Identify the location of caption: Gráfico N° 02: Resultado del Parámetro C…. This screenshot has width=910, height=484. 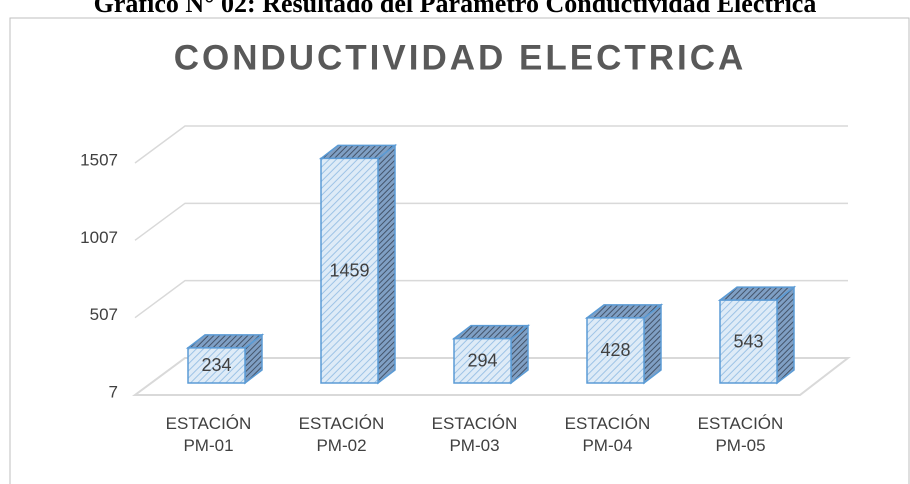
(455, 9).